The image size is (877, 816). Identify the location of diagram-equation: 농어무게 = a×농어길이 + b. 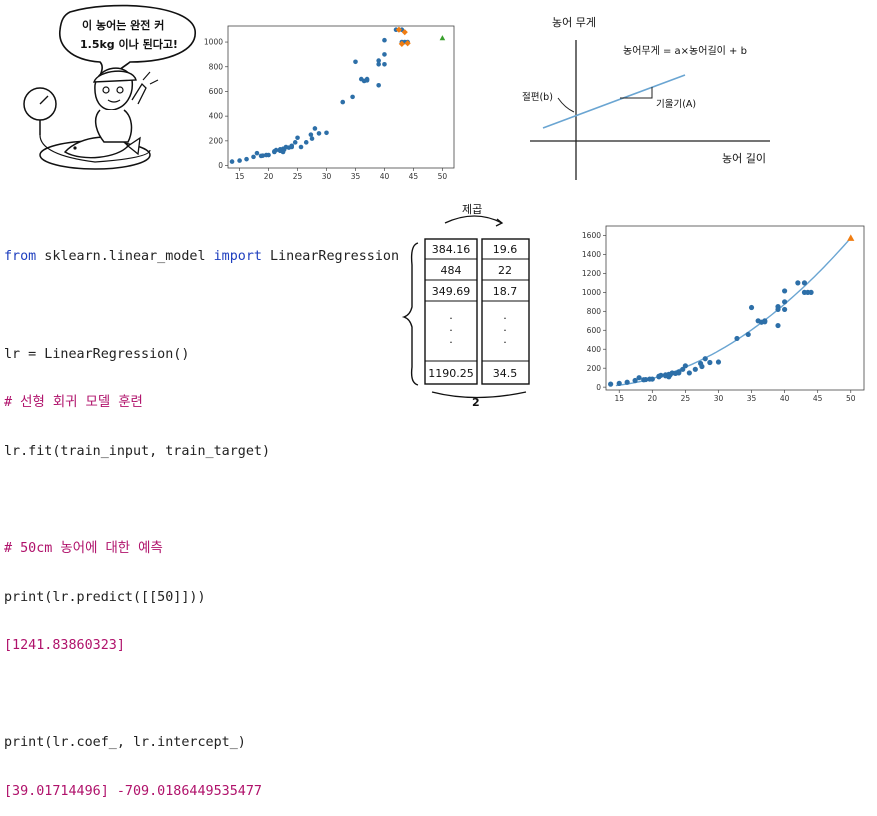
(685, 51).